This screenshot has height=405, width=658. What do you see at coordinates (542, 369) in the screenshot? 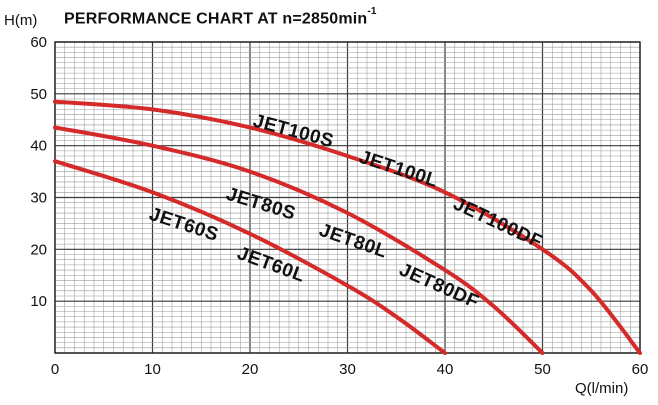
I see `x-tick-label: 50` at bounding box center [542, 369].